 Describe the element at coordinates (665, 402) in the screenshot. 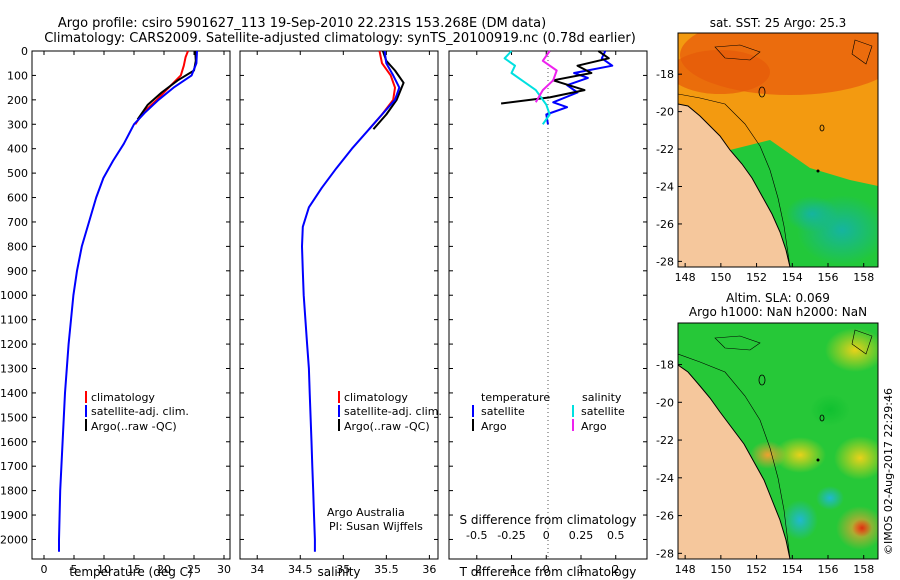

I see `map-y-tick-label: -20` at that location.